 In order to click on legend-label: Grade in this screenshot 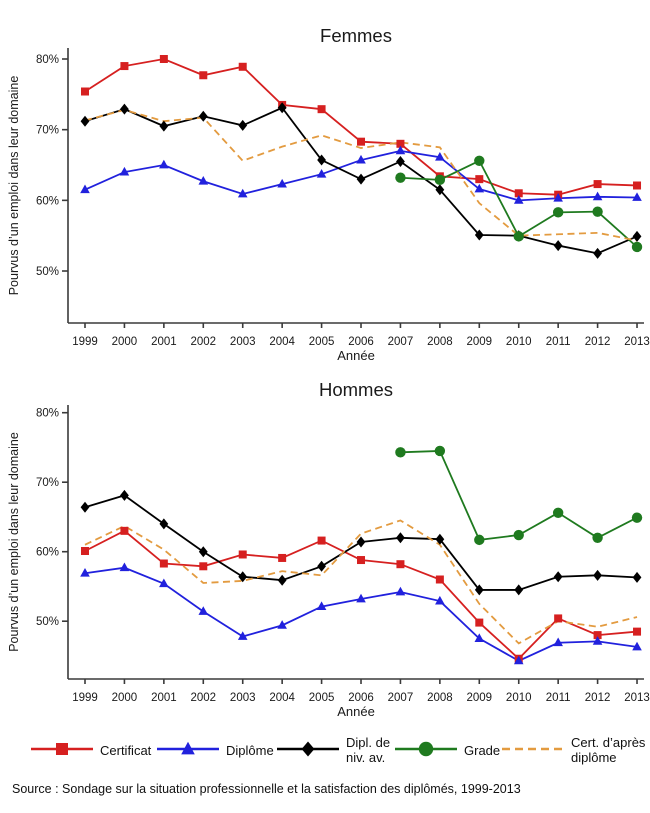, I will do `click(482, 750)`.